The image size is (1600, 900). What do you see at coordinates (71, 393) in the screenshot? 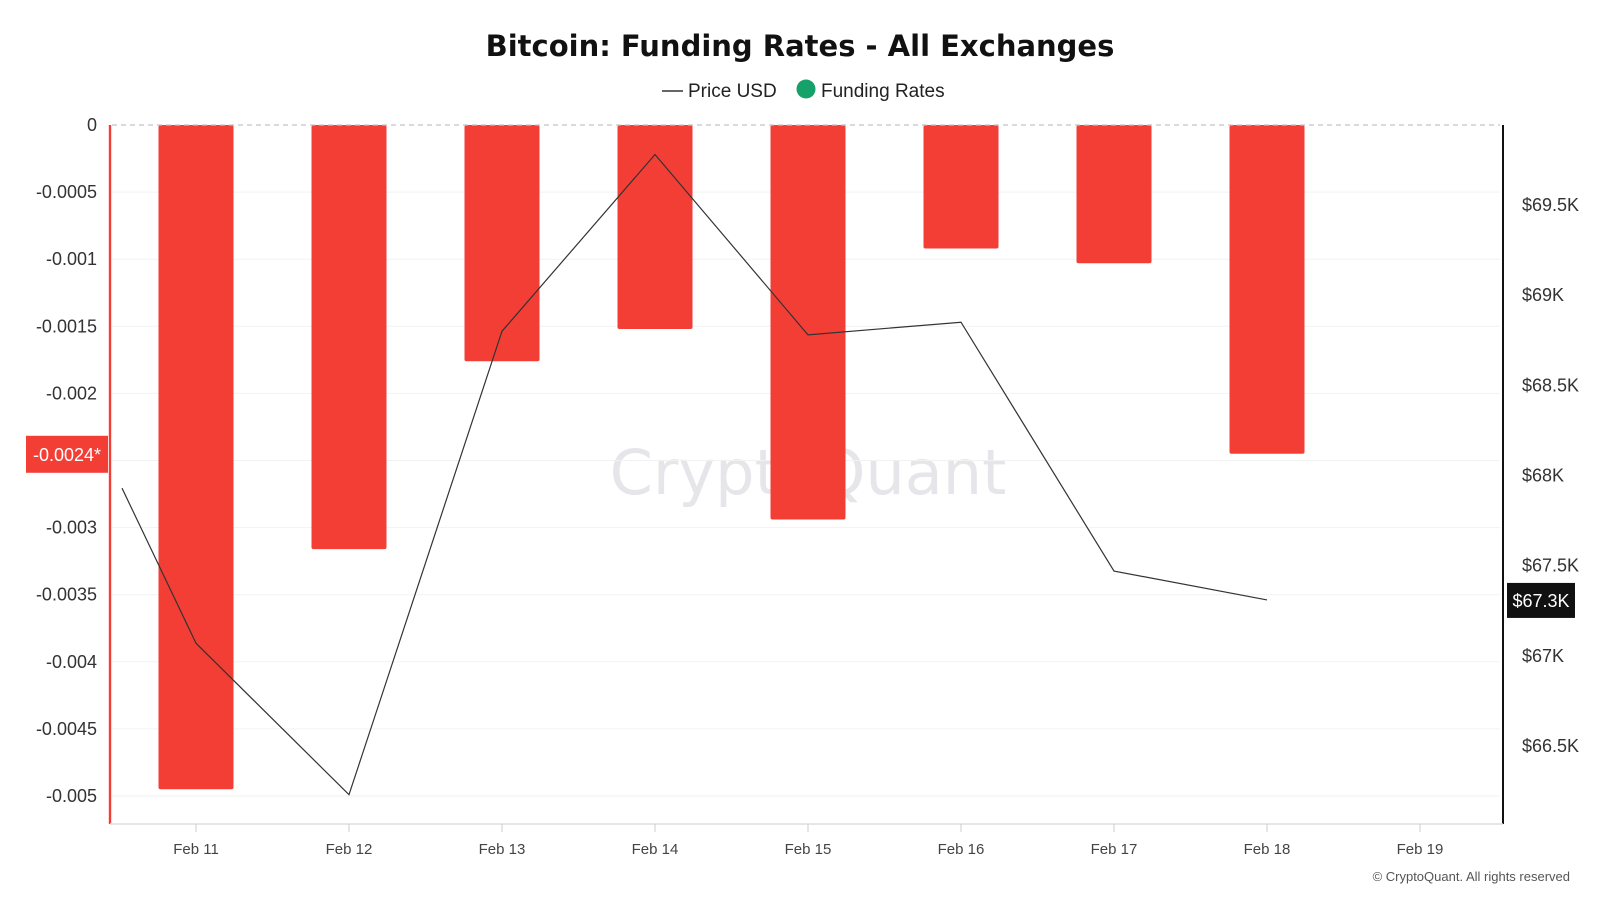
I see `left-tick-label: -0.002` at bounding box center [71, 393].